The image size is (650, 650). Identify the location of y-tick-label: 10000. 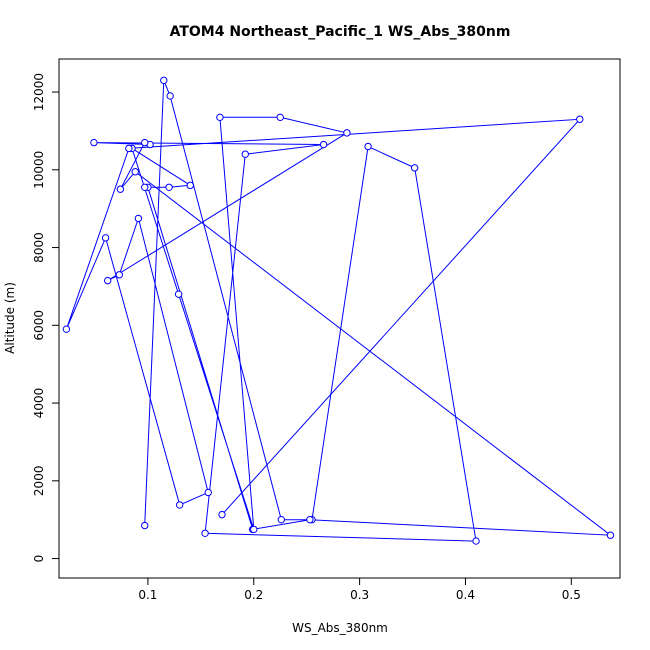
(39, 170).